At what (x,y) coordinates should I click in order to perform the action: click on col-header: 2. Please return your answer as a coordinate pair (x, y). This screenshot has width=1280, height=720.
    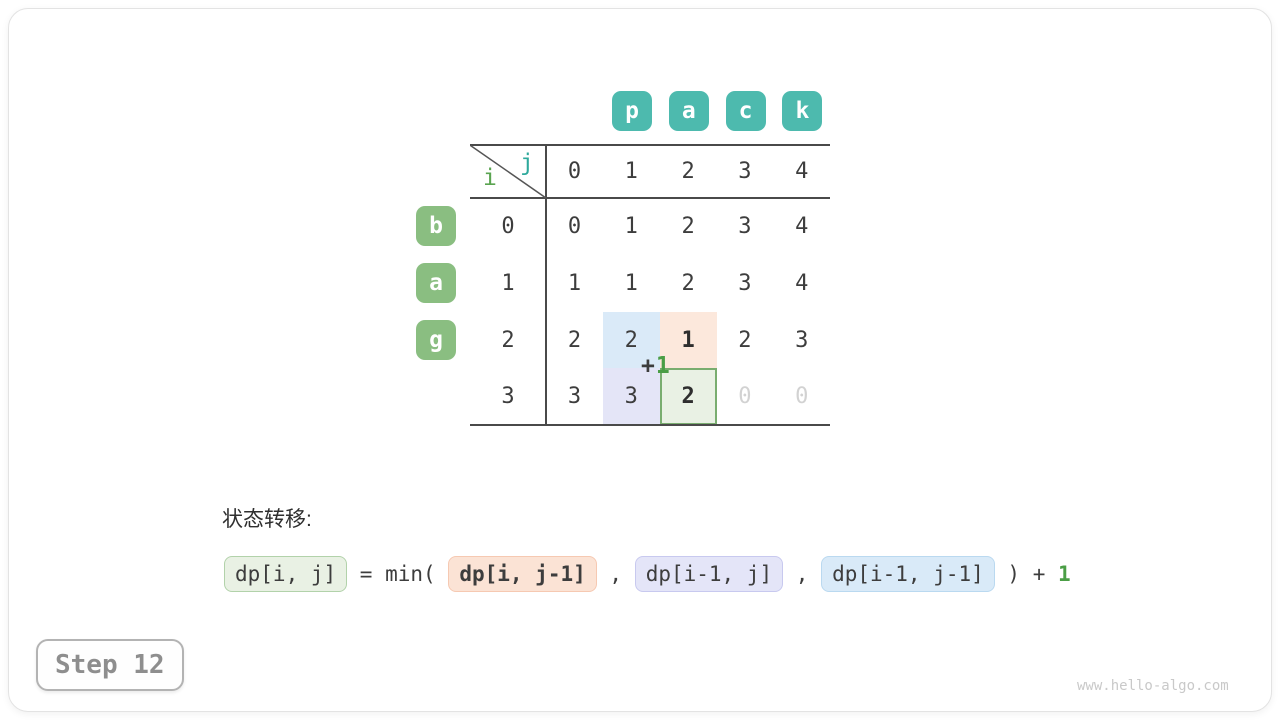
    Looking at the image, I should click on (688, 171).